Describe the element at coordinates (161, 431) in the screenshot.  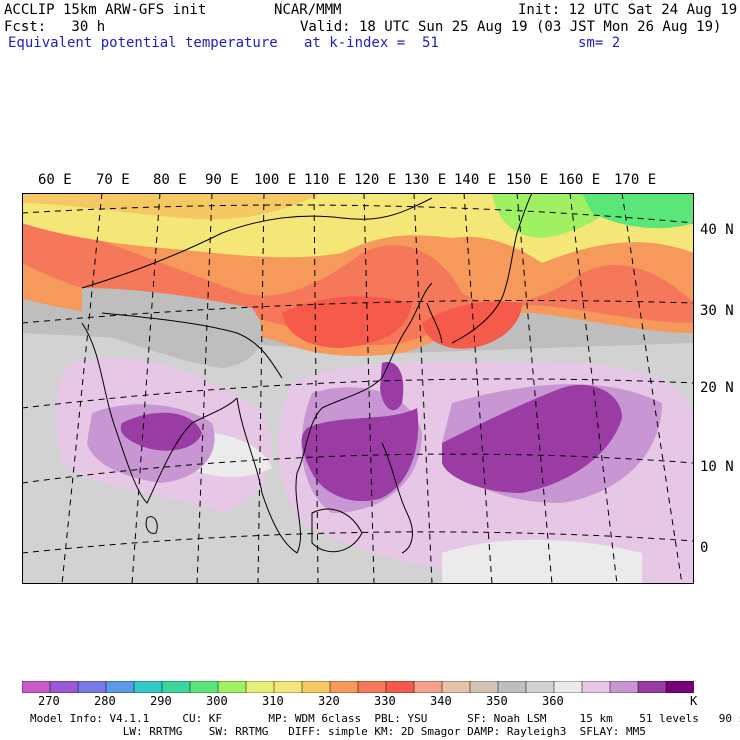
I see `field-dark-purple-india` at that location.